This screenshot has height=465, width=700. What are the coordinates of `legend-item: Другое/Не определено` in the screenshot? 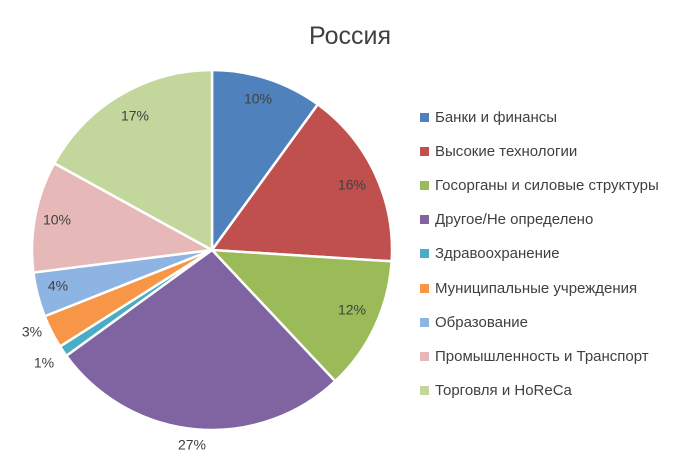 It's located at (539, 220).